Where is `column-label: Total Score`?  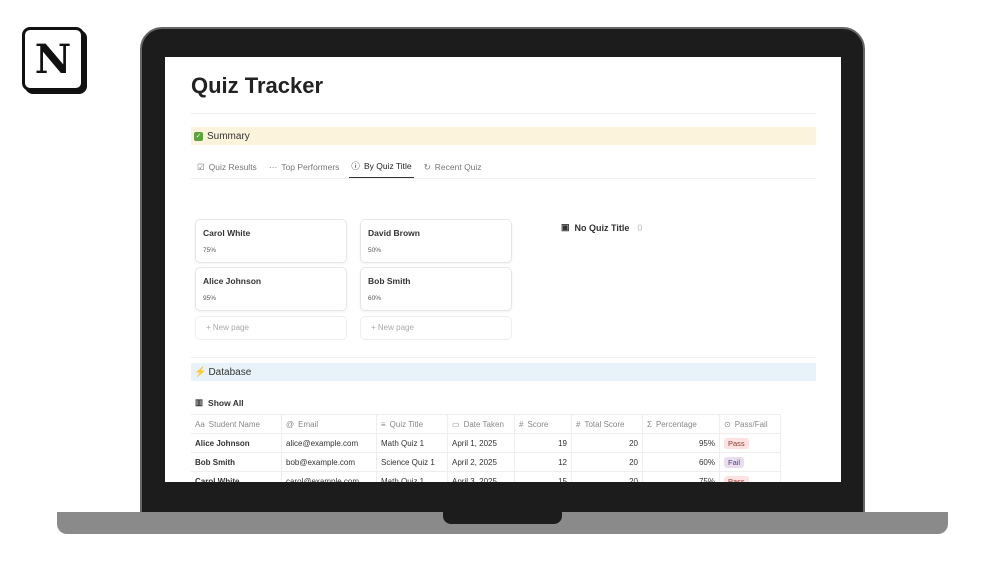
column-label: Total Score is located at coordinates (604, 424).